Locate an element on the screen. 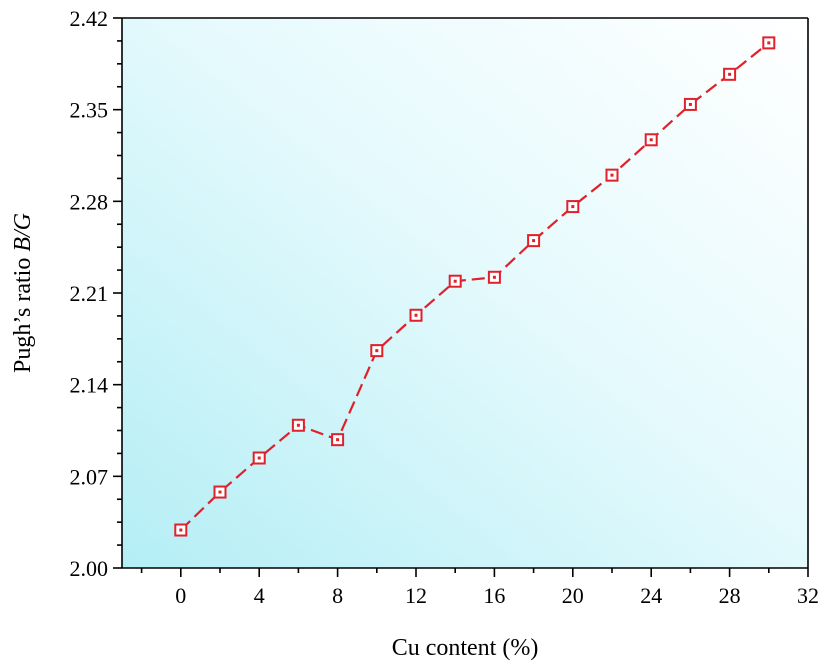 The height and width of the screenshot is (669, 823). x-tick-label: 12 is located at coordinates (416, 595).